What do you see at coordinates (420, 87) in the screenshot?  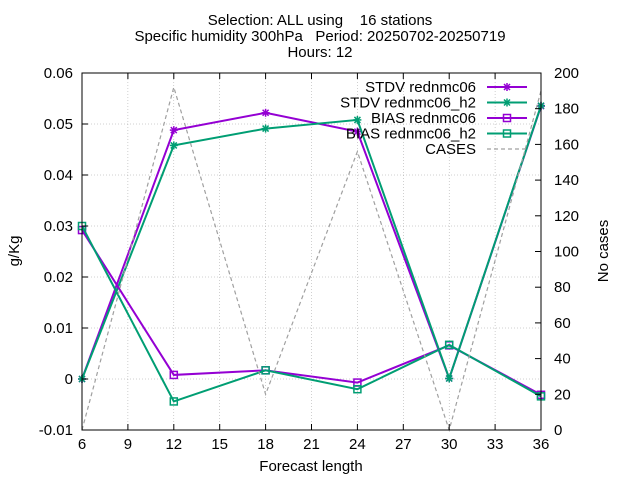 I see `legend-label: STDV rednmc06` at bounding box center [420, 87].